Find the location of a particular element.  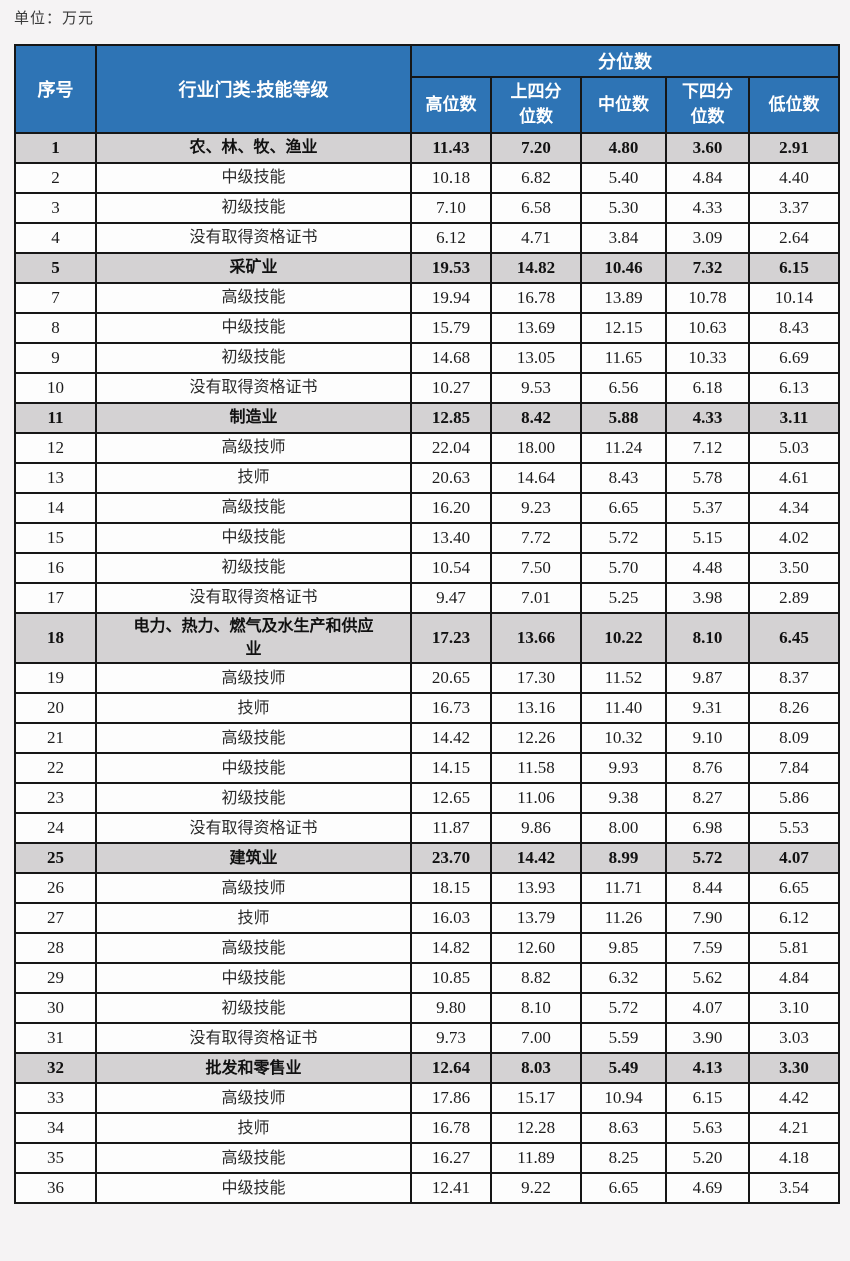

row-number: 10 is located at coordinates (55, 388).